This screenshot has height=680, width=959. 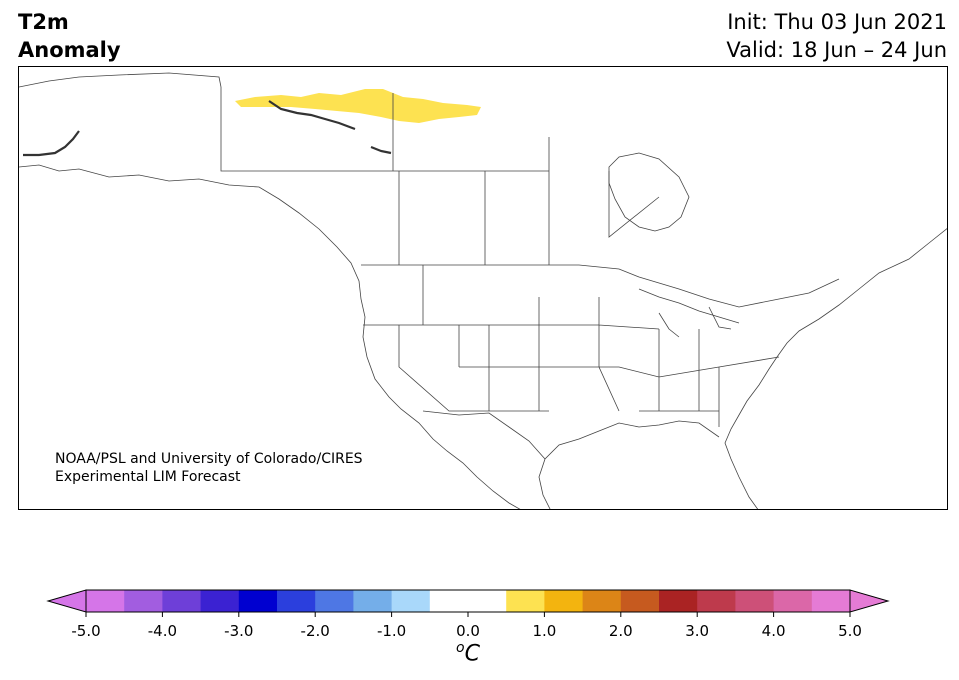 What do you see at coordinates (697, 631) in the screenshot?
I see `colorbar-tick-label: 3.0` at bounding box center [697, 631].